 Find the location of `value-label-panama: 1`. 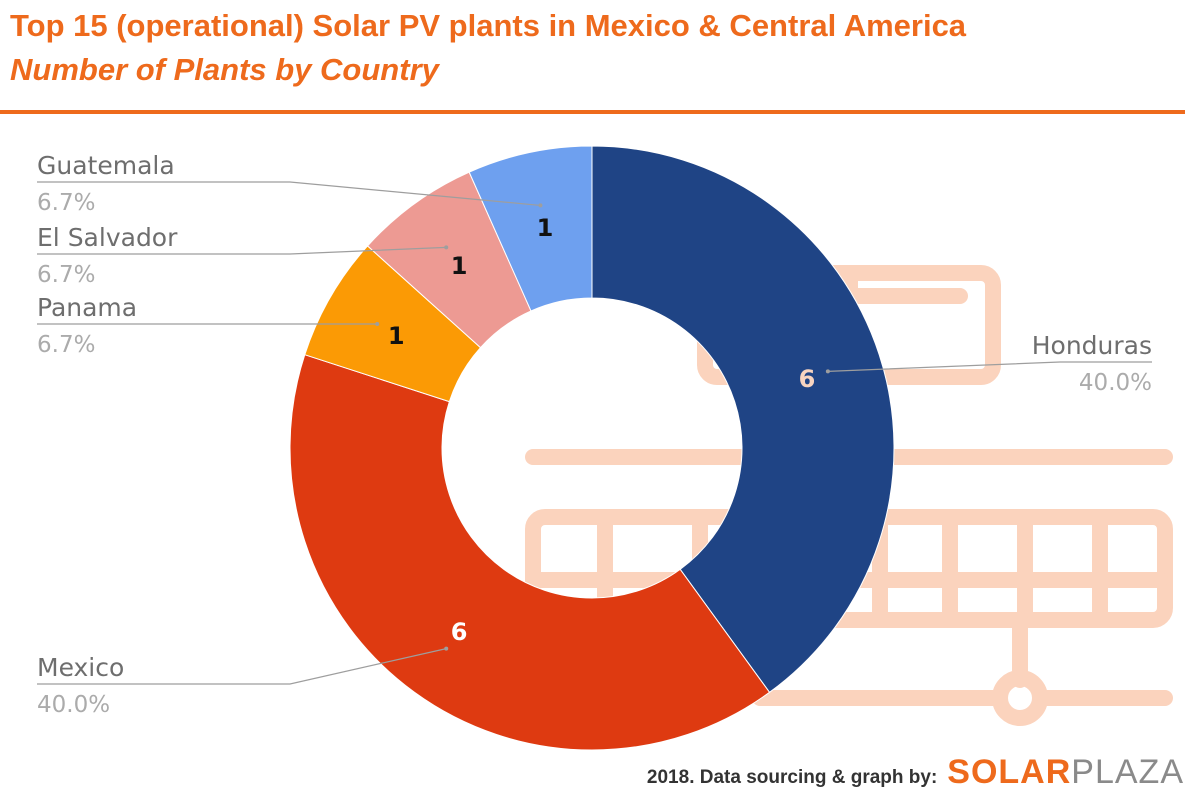

value-label-panama: 1 is located at coordinates (396, 336).